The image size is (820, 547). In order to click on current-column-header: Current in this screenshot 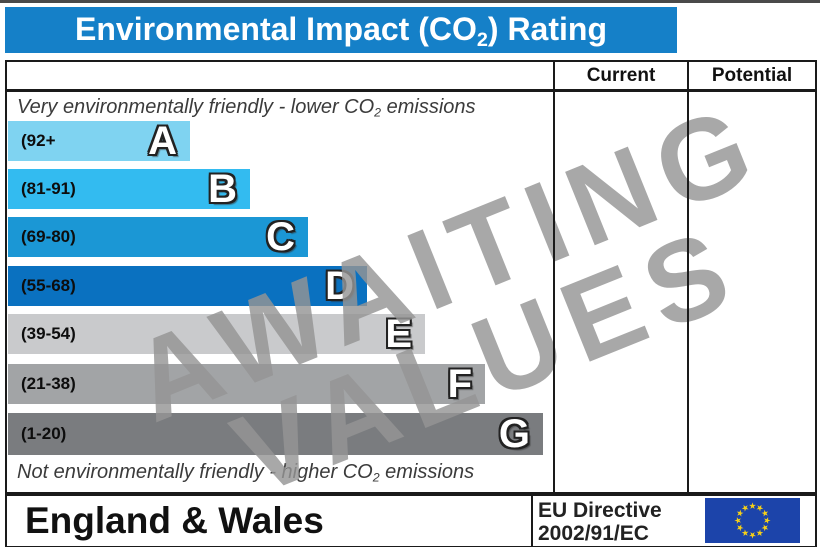, I will do `click(621, 75)`.